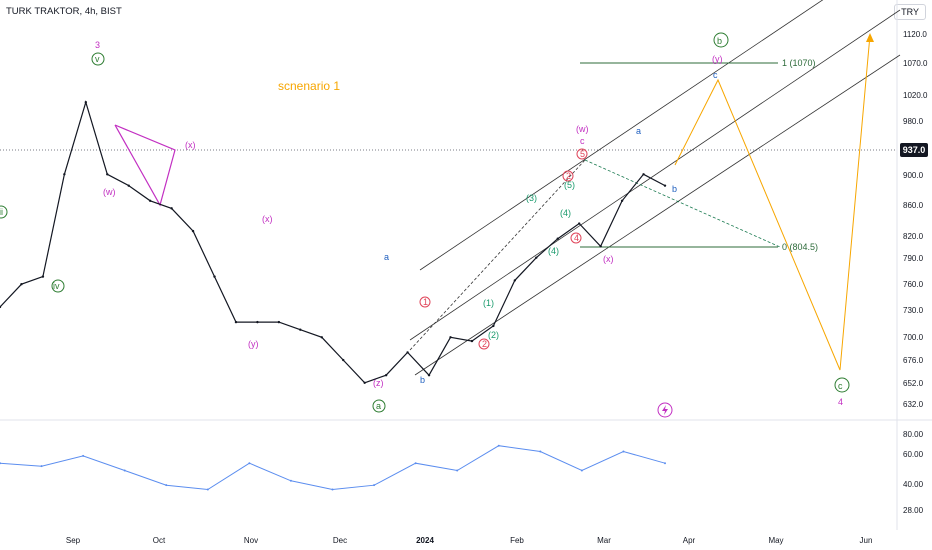 This screenshot has height=550, width=932. I want to click on rsi-series, so click(333, 467).